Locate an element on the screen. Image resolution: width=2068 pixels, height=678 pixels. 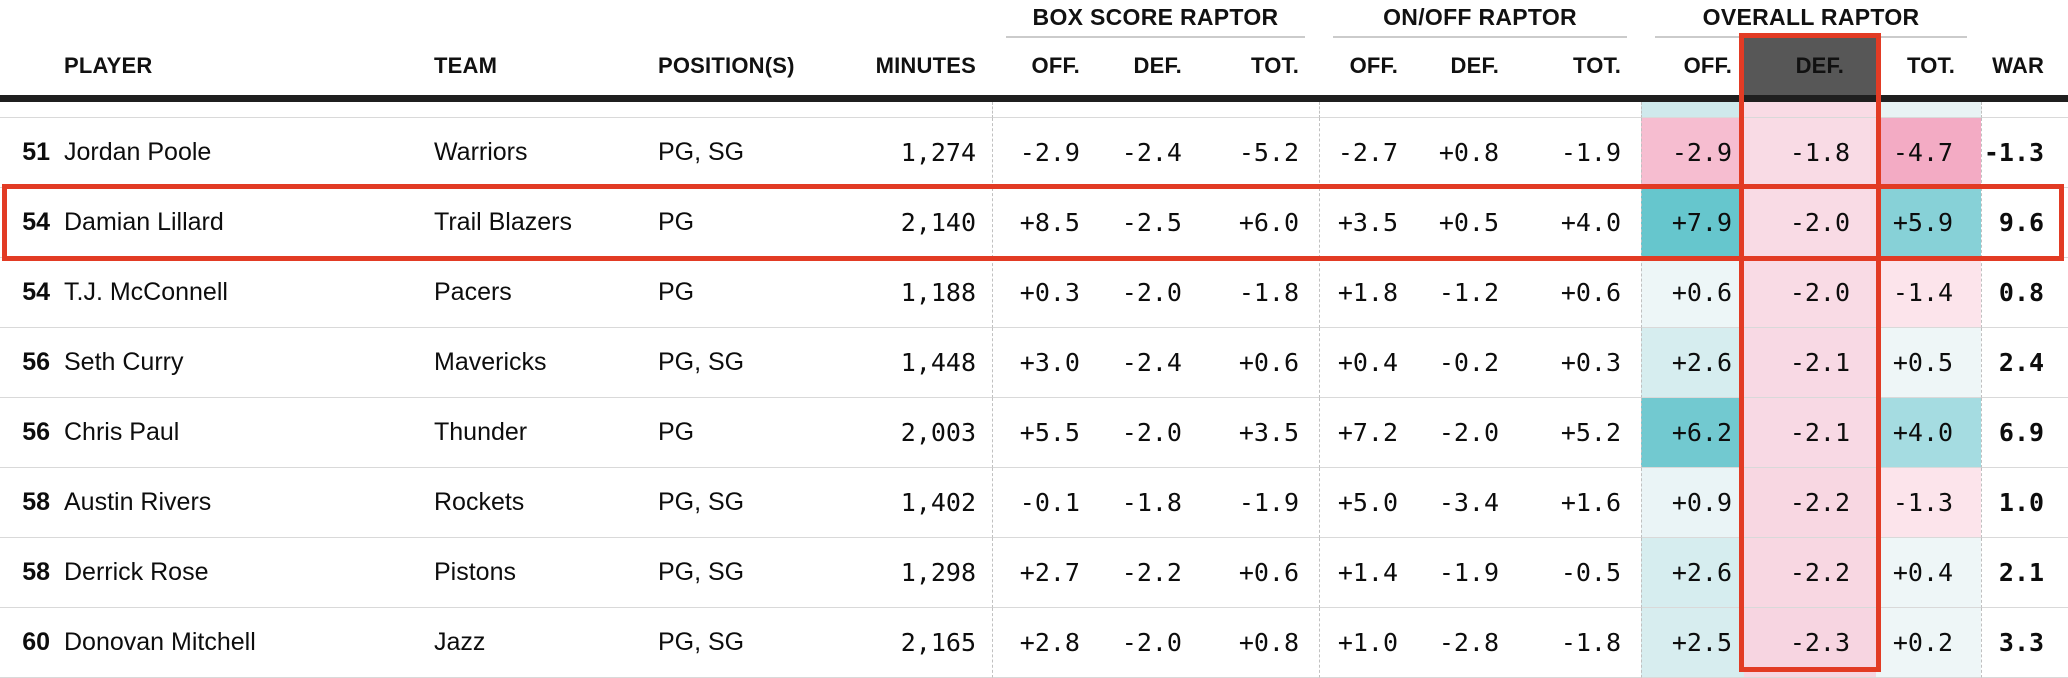
war-cell: 1.0 is located at coordinates (2024, 503).